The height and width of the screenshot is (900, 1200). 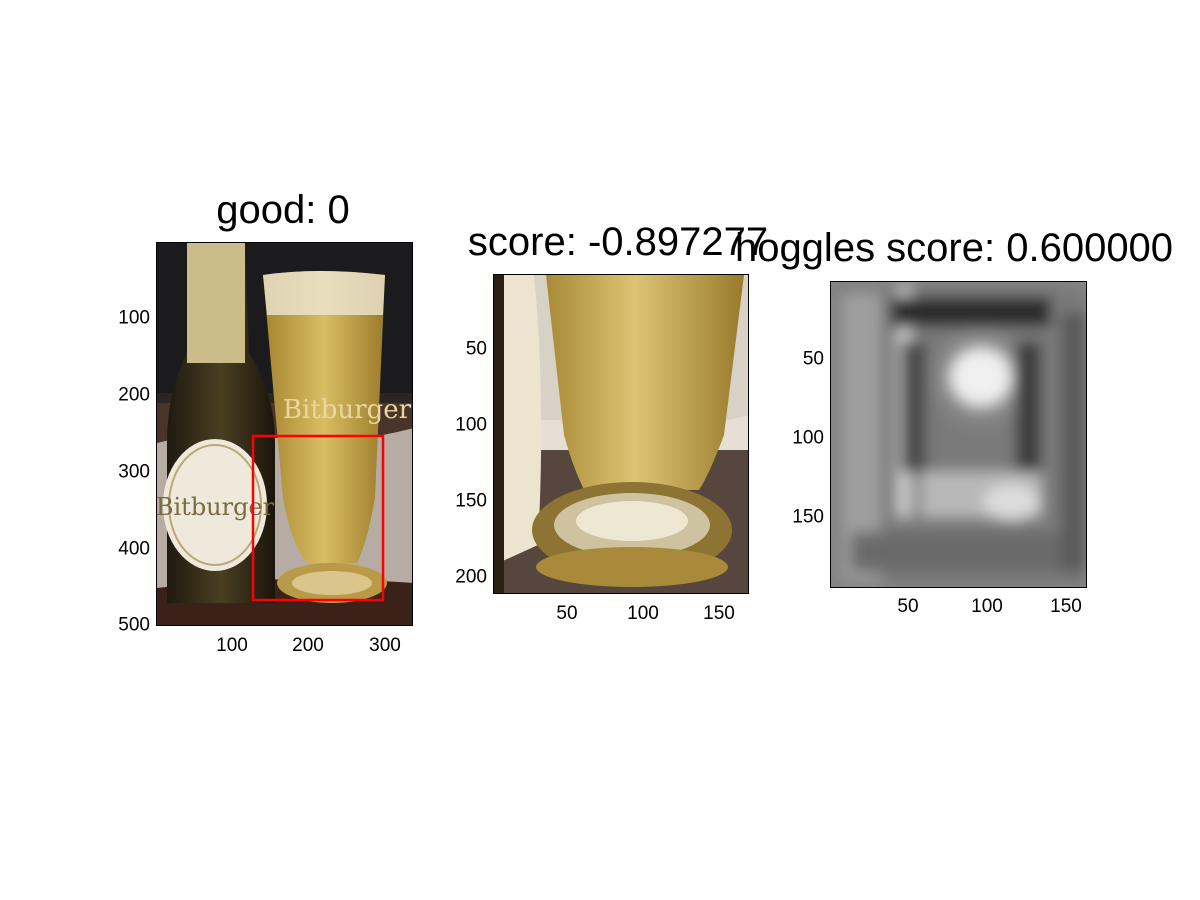 I want to click on panel2-ytick: 150, so click(x=471, y=501).